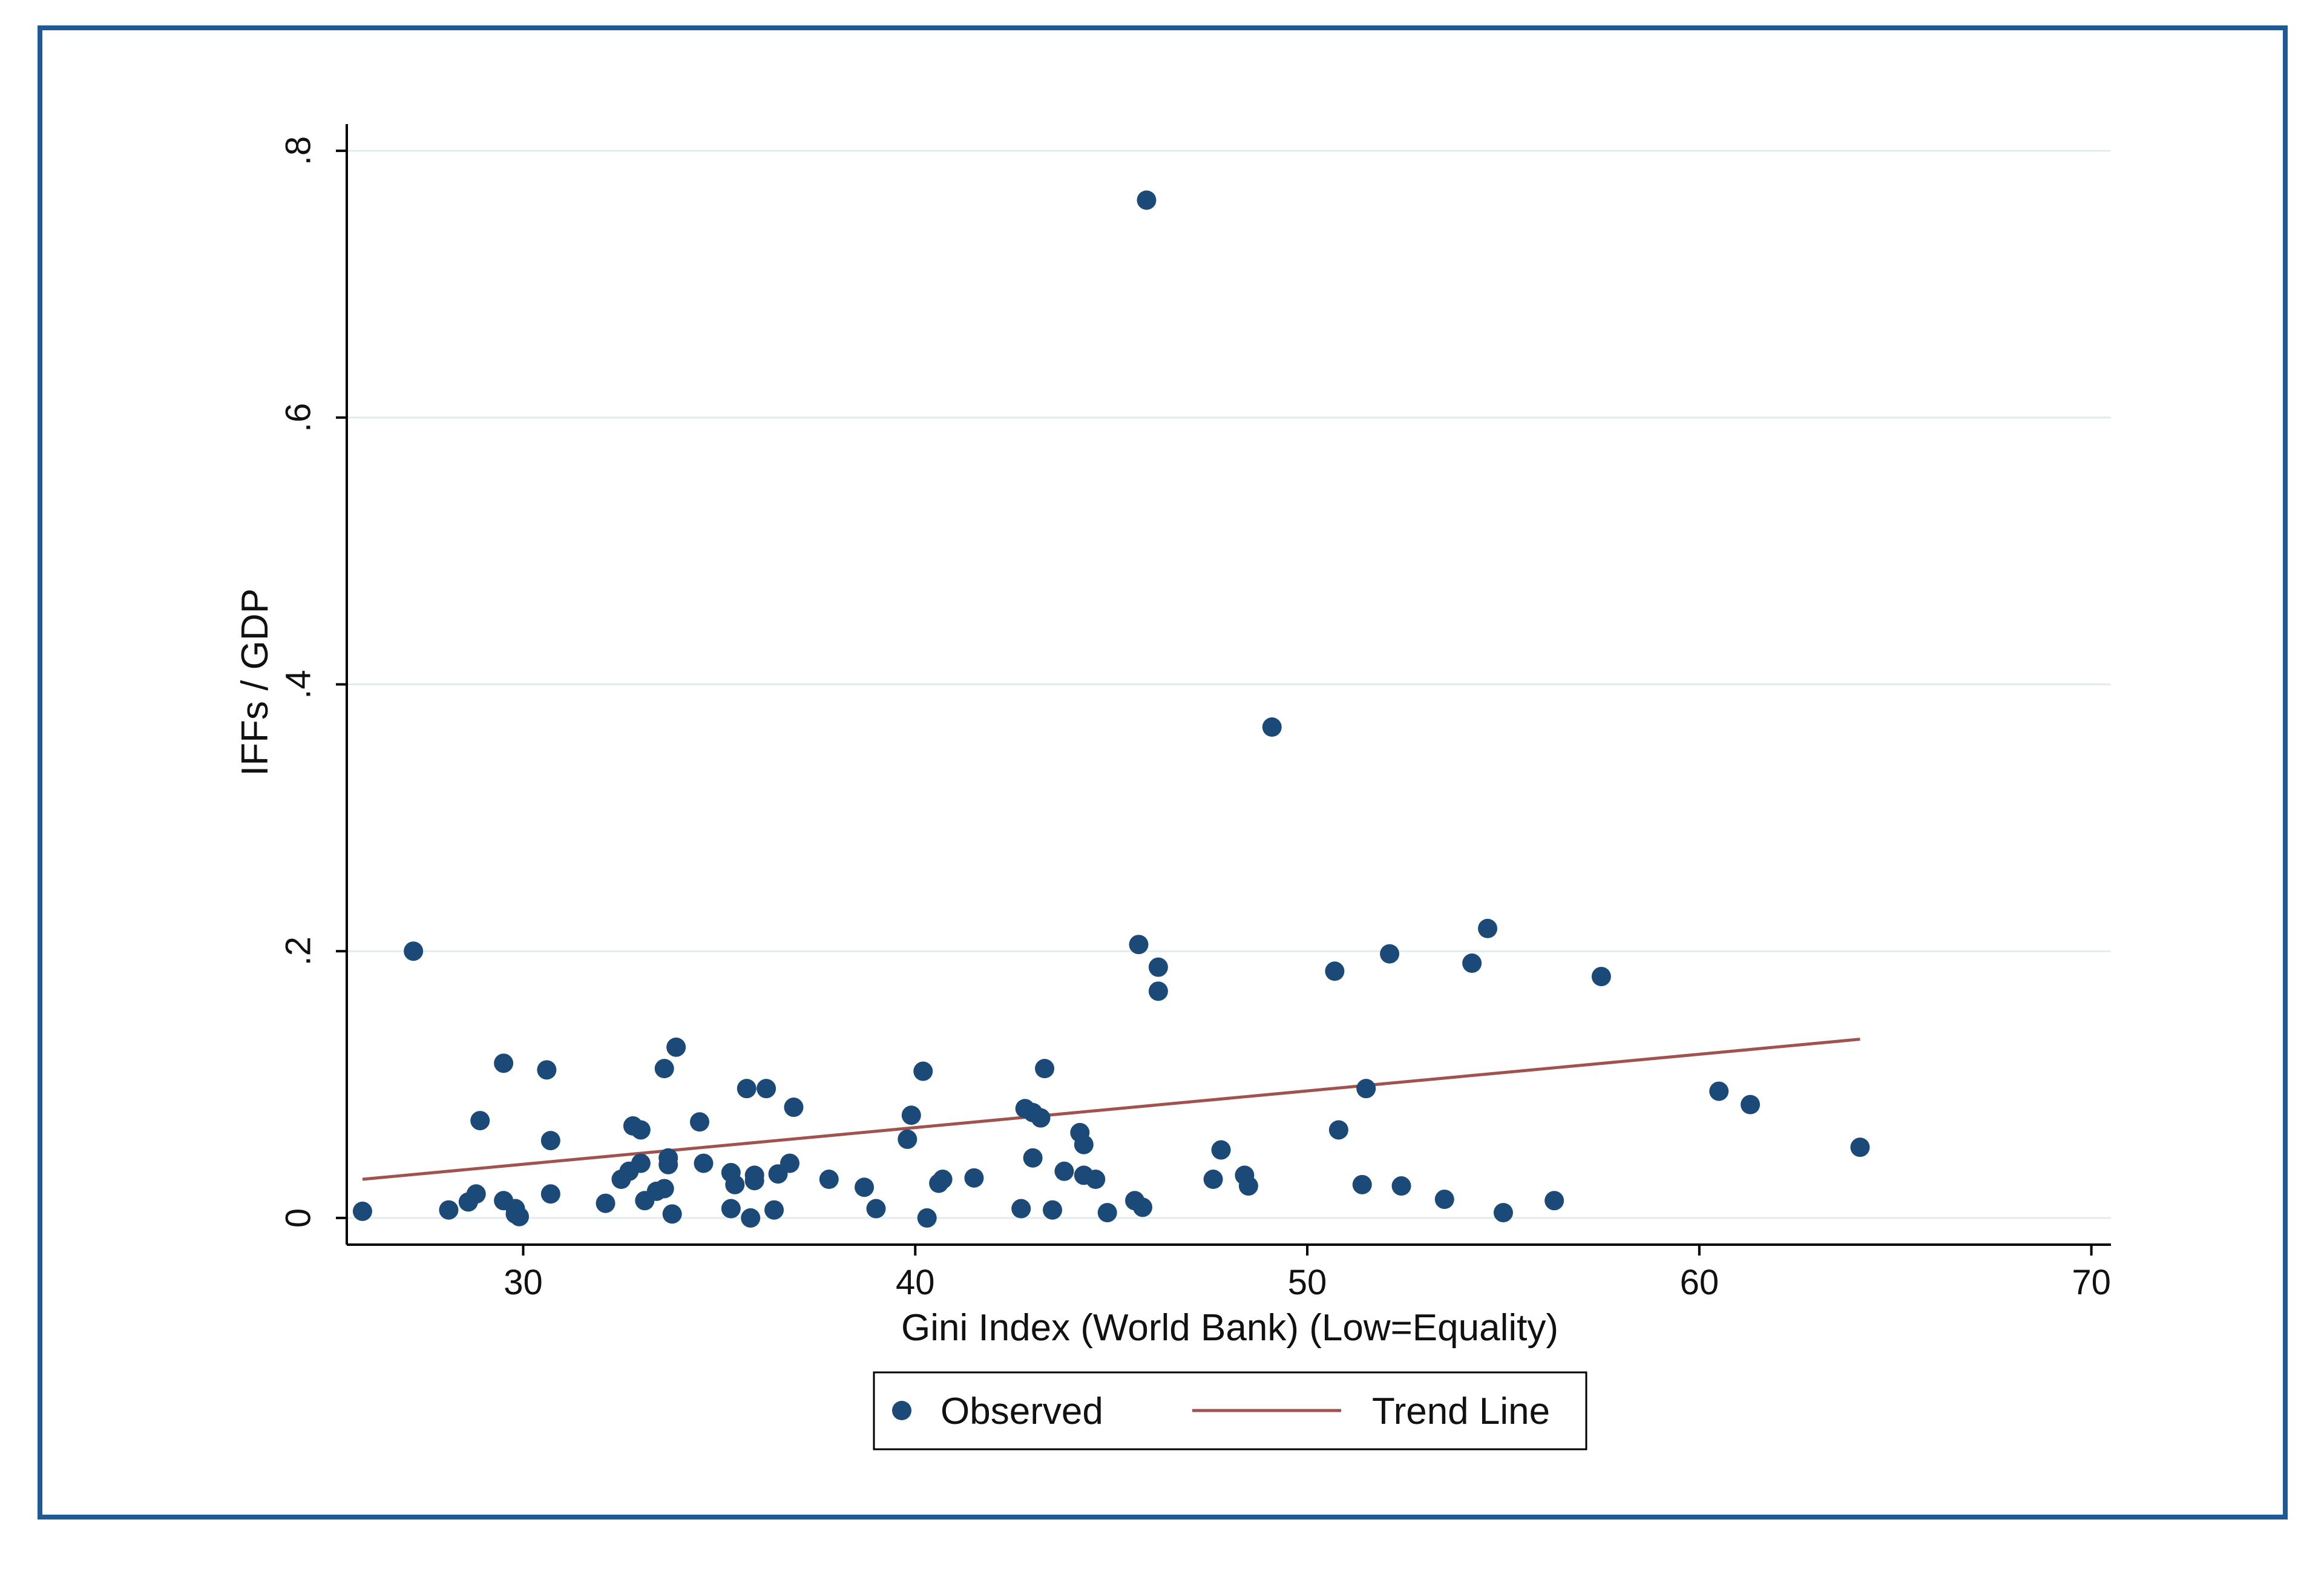 Image resolution: width=2324 pixels, height=1577 pixels. I want to click on x-tick-label: 30, so click(523, 1282).